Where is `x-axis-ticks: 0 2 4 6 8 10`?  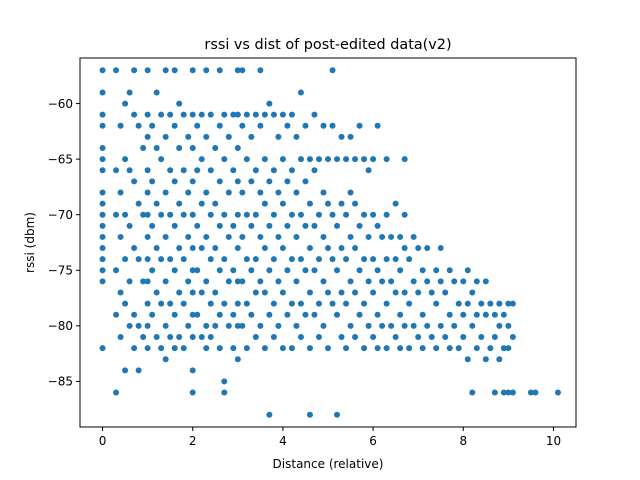
x-axis-ticks: 0 2 4 6 8 10 is located at coordinates (330, 437).